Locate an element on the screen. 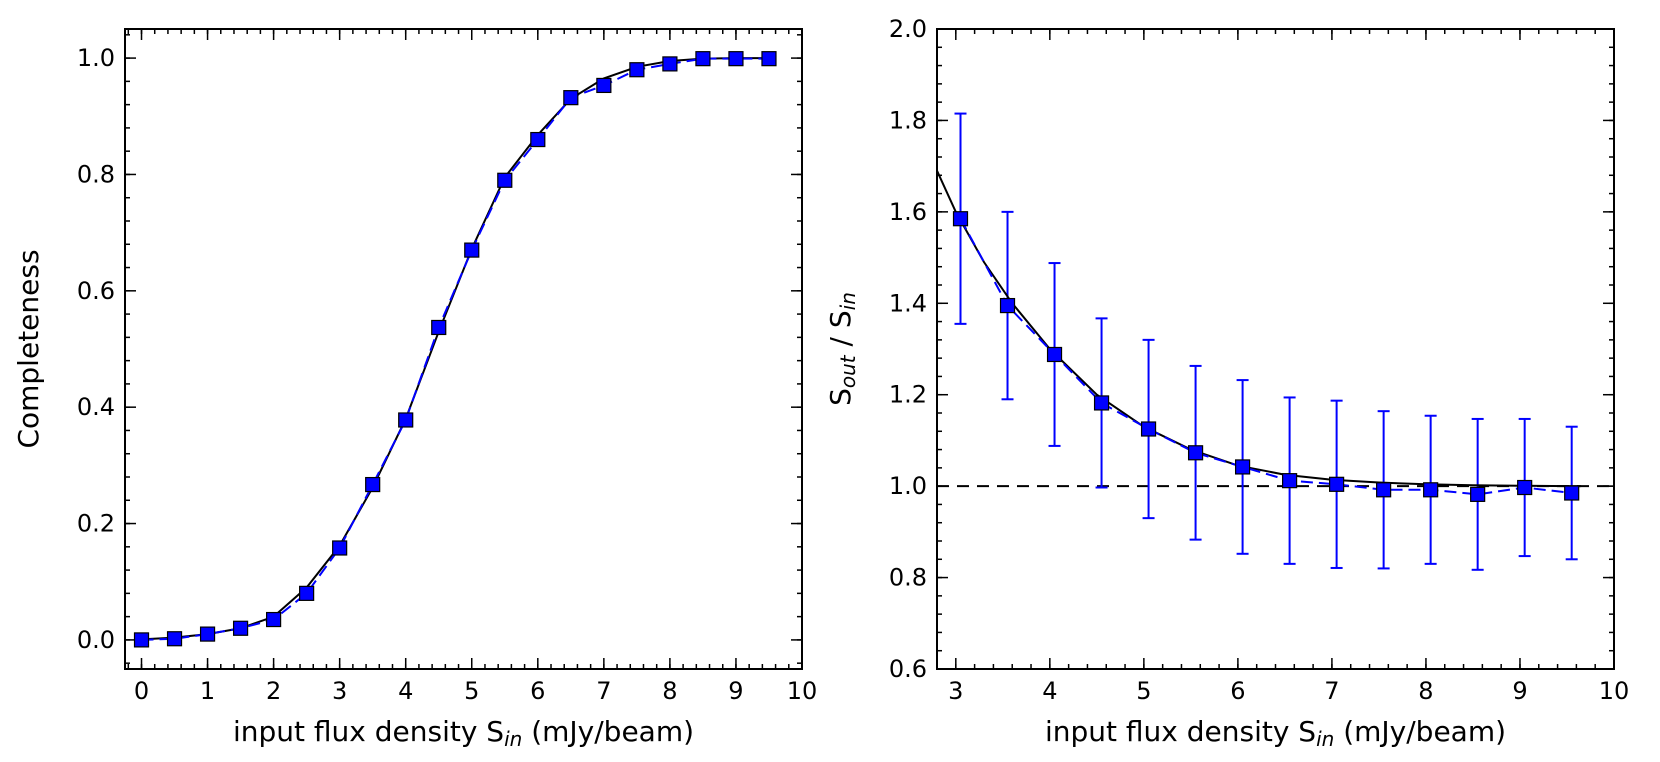 The width and height of the screenshot is (1660, 762). y-tick-label: 0.4 is located at coordinates (96, 407).